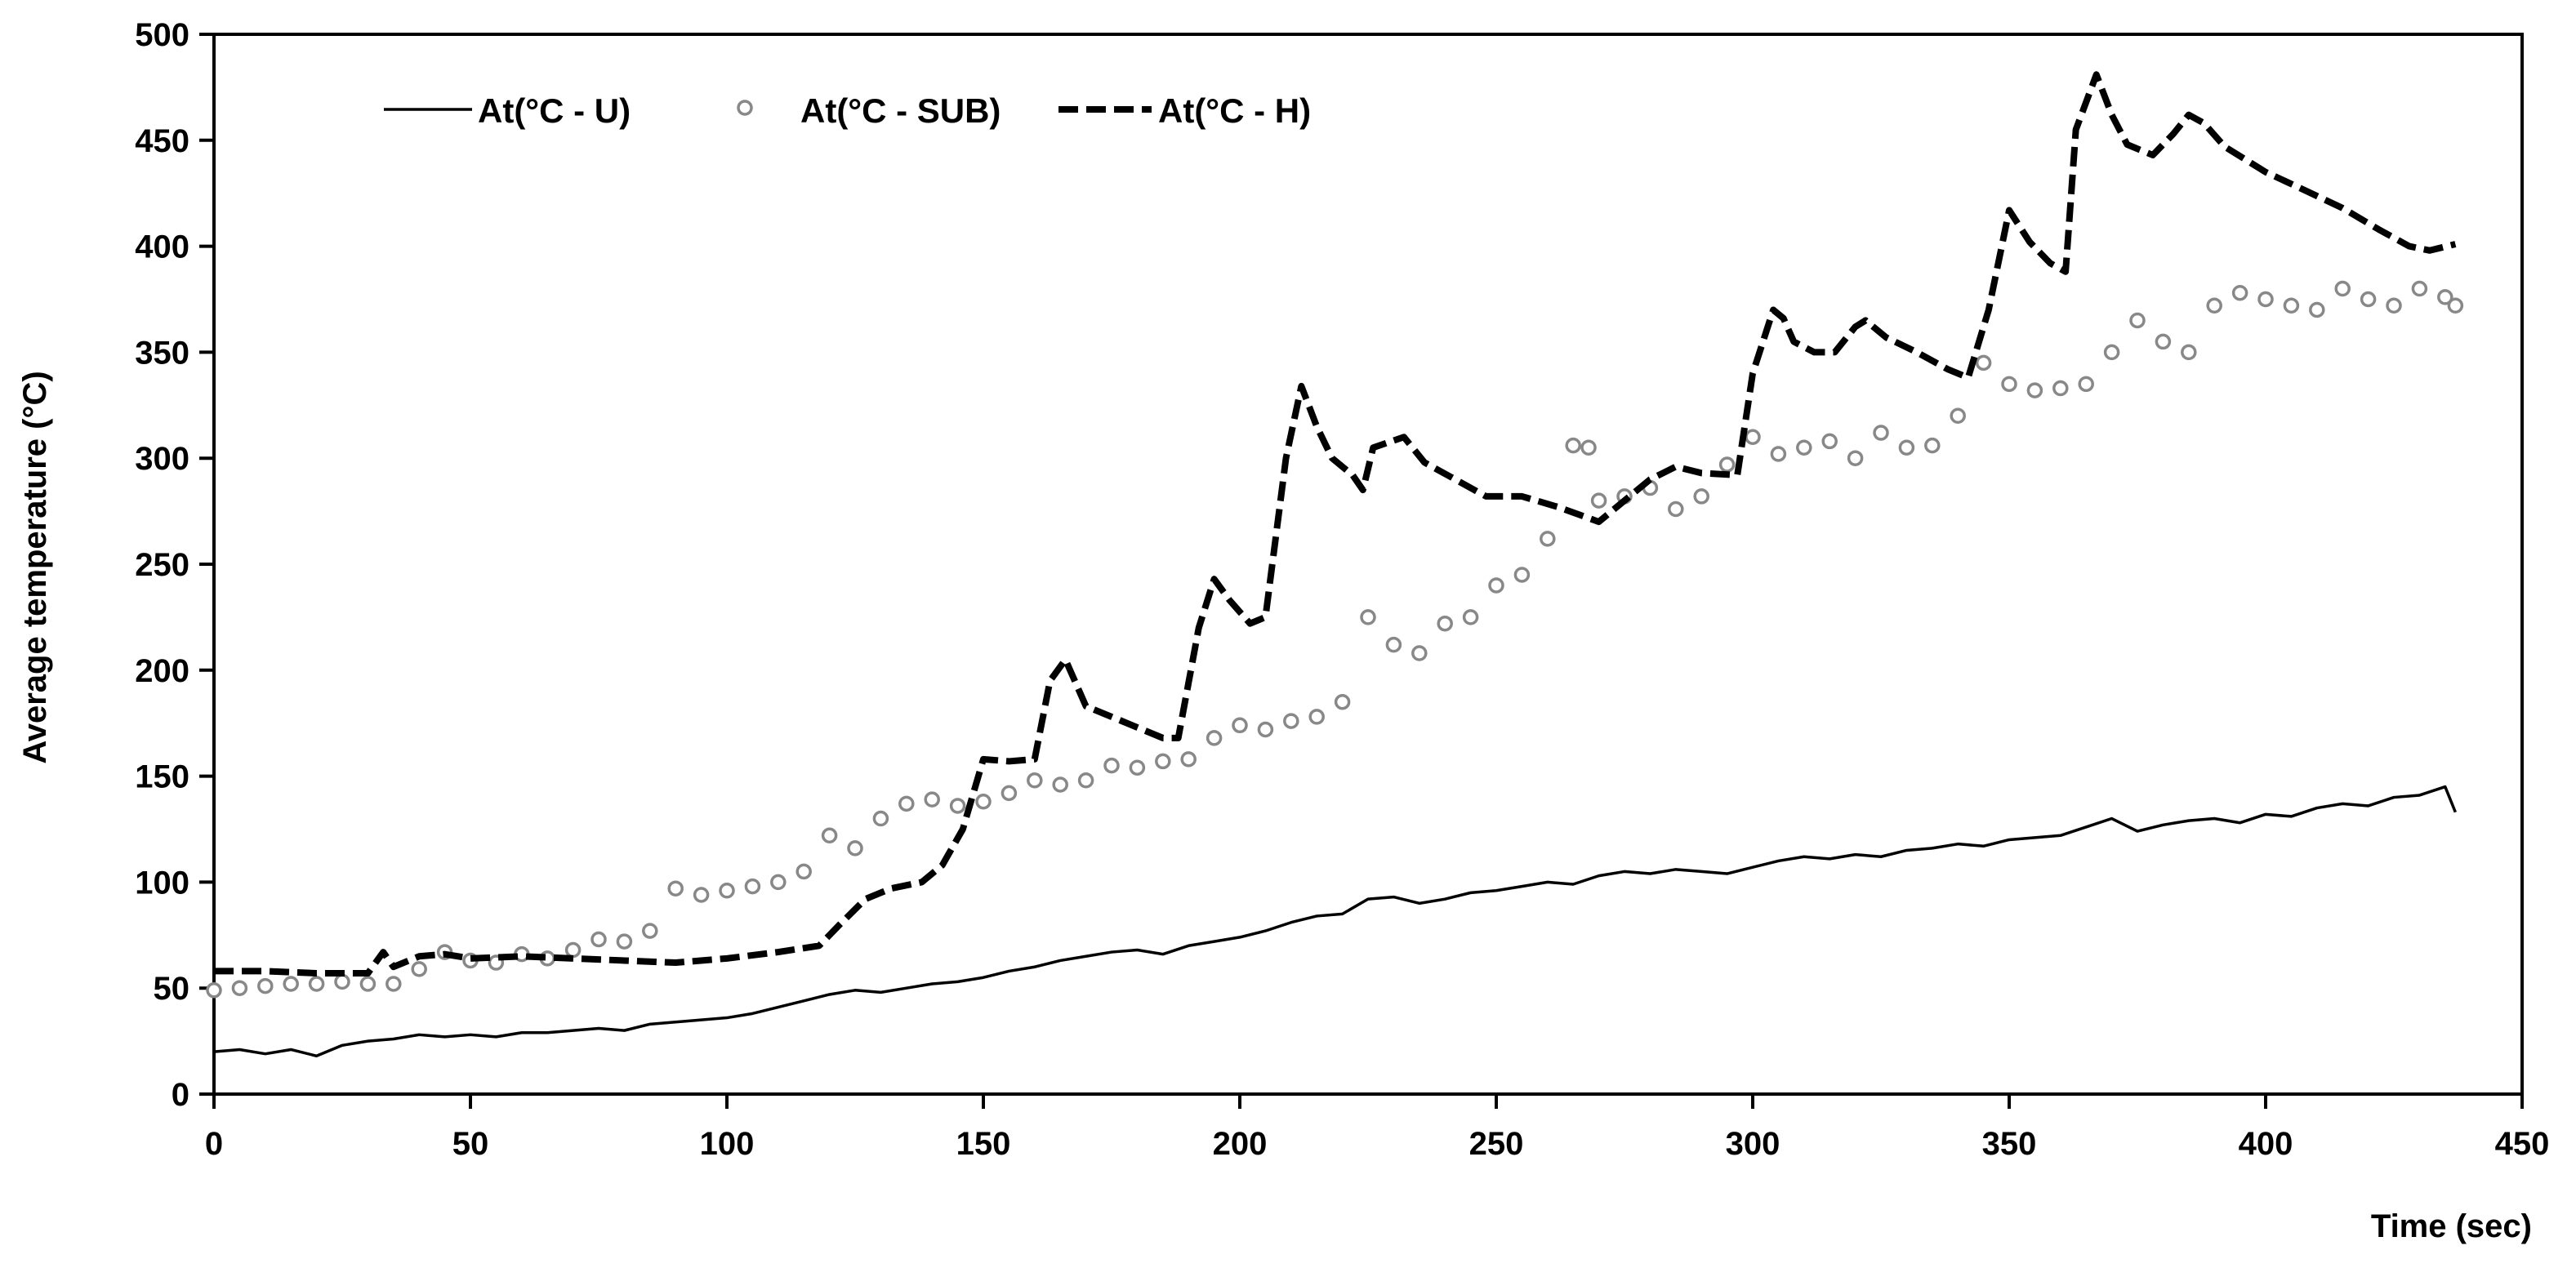  Describe the element at coordinates (470, 1144) in the screenshot. I see `x-tick-label: 50` at that location.